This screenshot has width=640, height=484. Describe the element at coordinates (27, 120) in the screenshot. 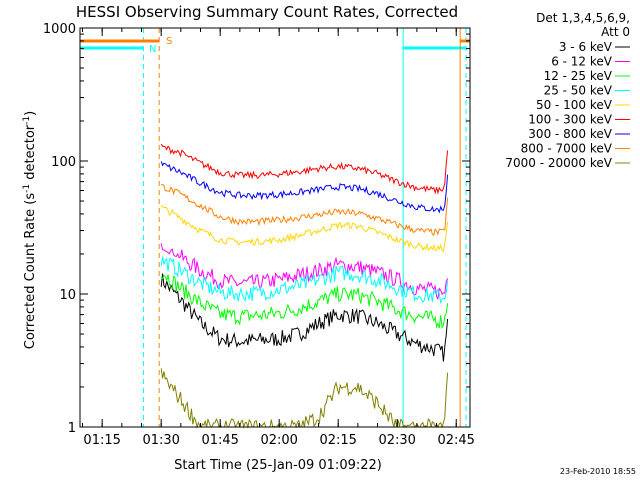

I see `y-axis-label-sup2: -1` at that location.